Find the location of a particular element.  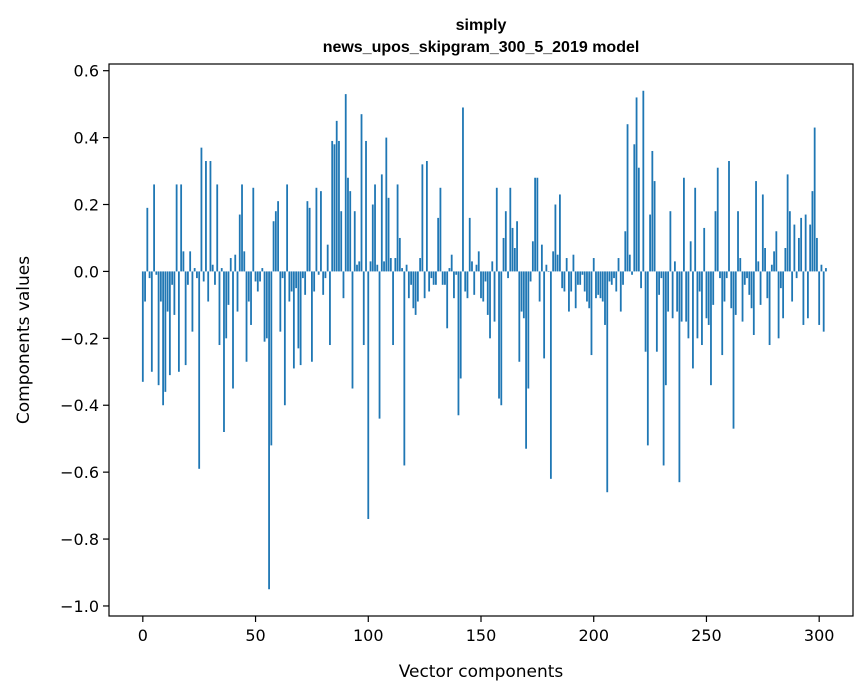

chart-title-line1: simply is located at coordinates (481, 25).